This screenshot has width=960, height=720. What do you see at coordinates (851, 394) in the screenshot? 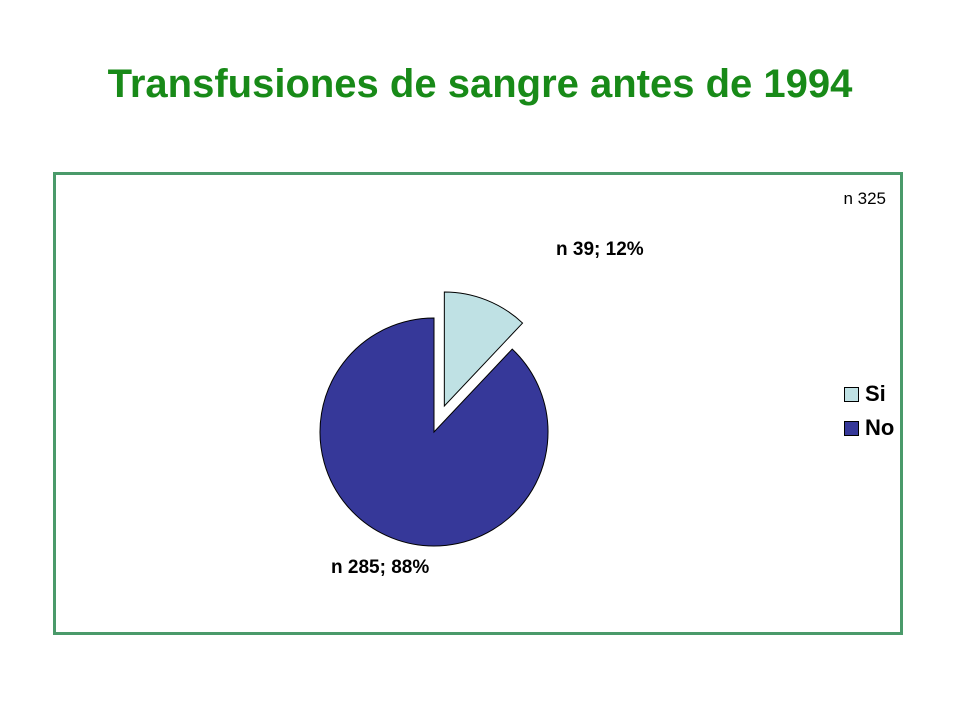
I see `legend-swatch-si` at bounding box center [851, 394].